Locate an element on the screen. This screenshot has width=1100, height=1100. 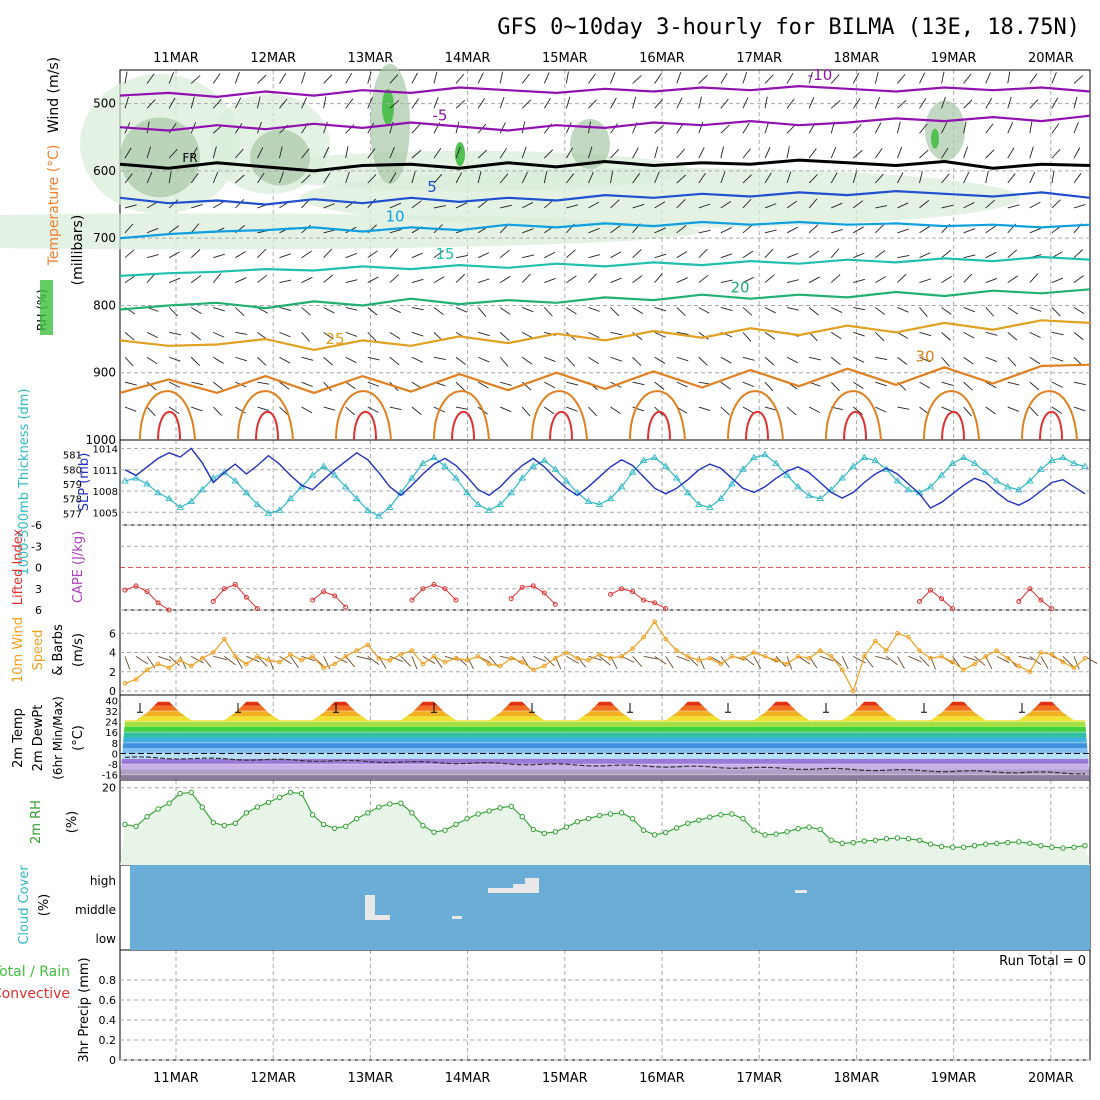
panel-frame-precip is located at coordinates (605, 1005).